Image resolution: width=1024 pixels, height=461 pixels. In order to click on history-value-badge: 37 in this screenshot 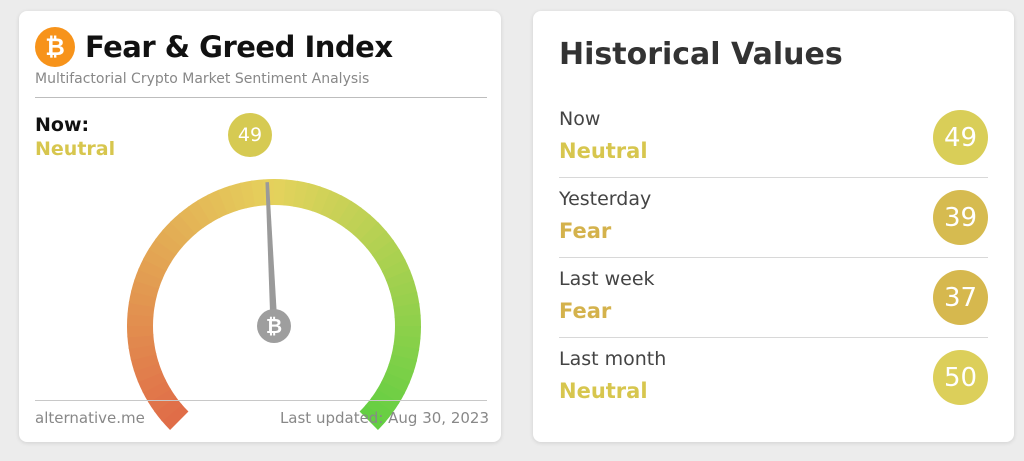, I will do `click(960, 297)`.